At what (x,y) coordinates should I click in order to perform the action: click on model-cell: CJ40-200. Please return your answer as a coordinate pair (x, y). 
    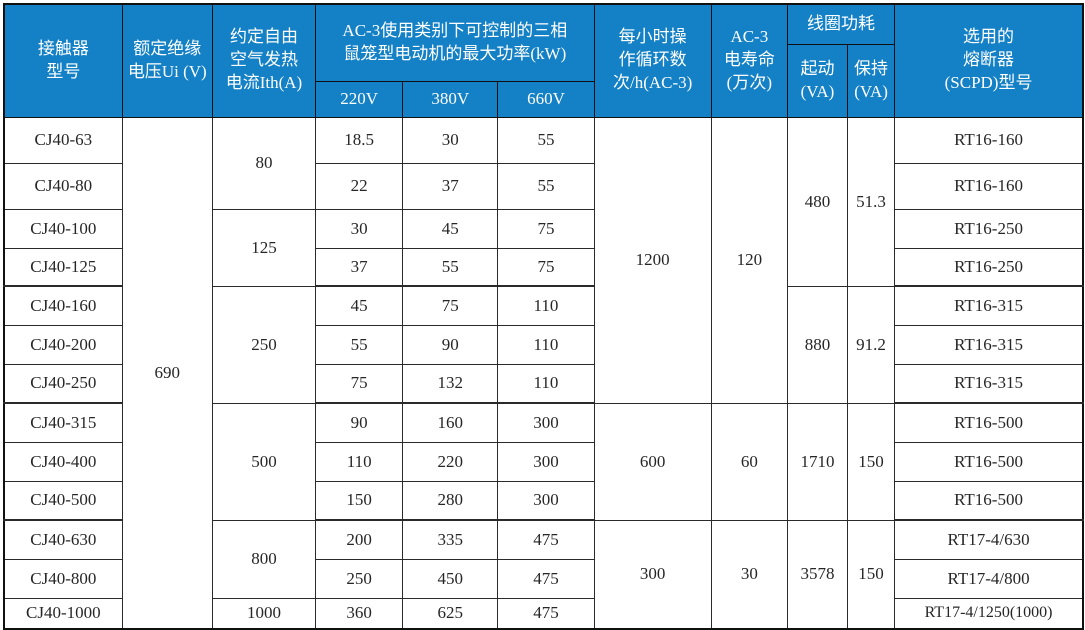
    Looking at the image, I should click on (63, 344).